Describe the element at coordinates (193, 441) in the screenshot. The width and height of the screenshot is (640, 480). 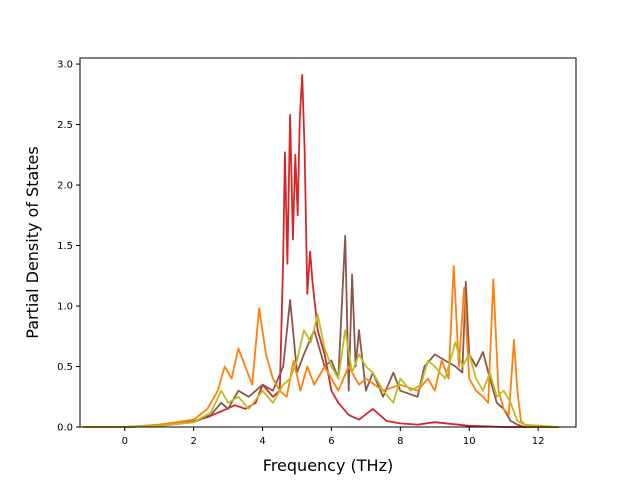
I see `x-tick-label: 2` at that location.